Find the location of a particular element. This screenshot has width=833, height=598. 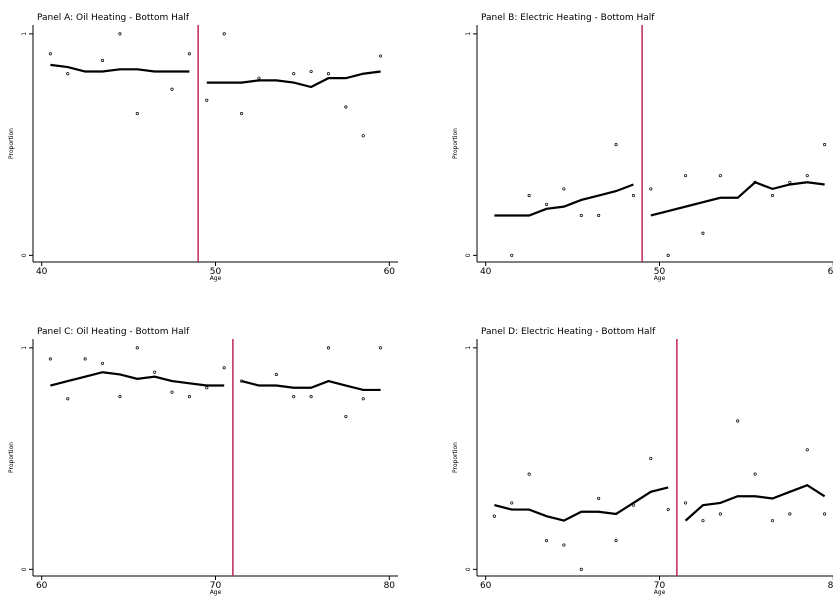

x-tick-label: 80 is located at coordinates (390, 586).